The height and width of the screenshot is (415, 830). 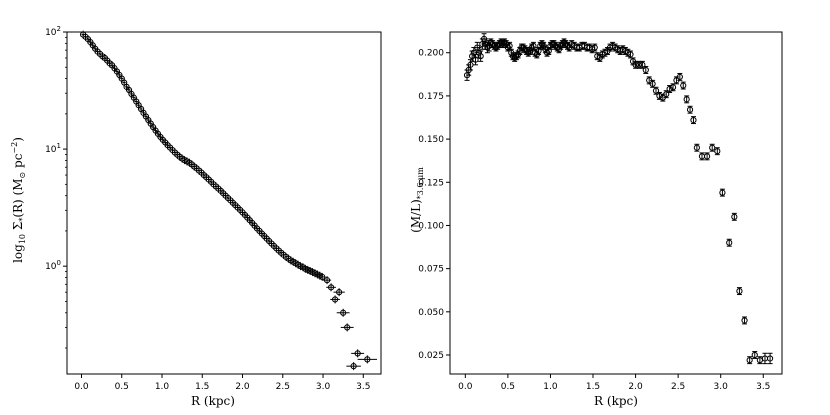 What do you see at coordinates (59, 263) in the screenshot?
I see `left-y-tick-exp: 0` at bounding box center [59, 263].